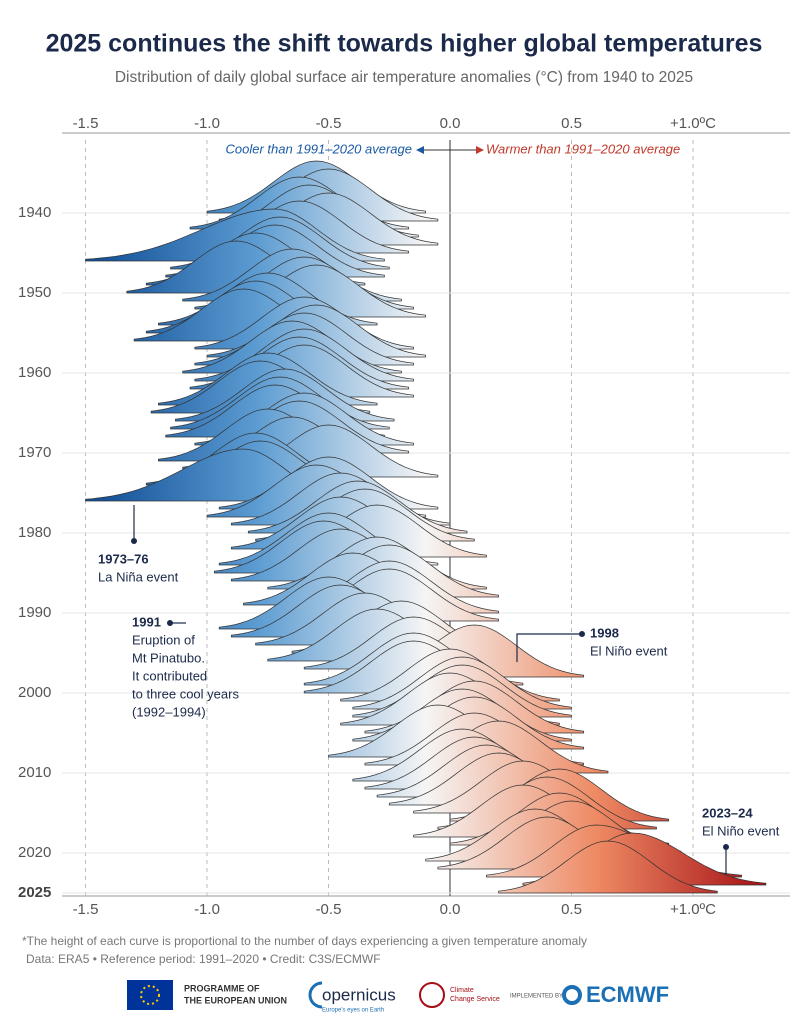  Describe the element at coordinates (432, 995) in the screenshot. I see `c3s-logo` at that location.